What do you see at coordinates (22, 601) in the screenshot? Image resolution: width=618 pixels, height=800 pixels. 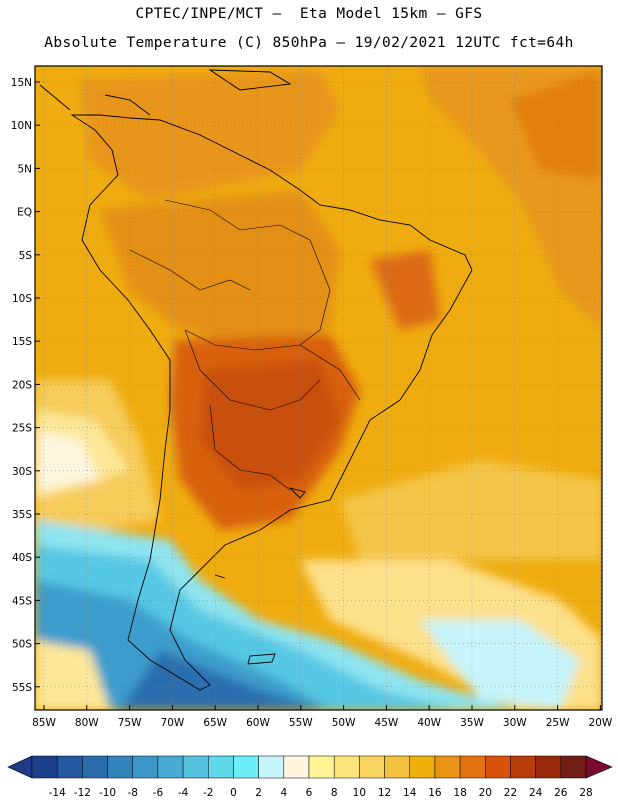 I see `lat-label: 45S` at bounding box center [22, 601].